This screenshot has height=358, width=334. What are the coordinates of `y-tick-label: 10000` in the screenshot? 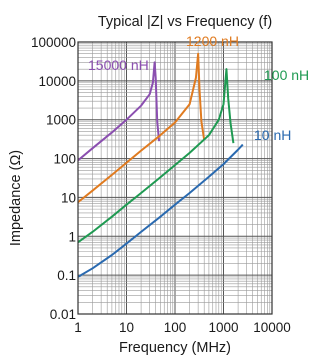 It's located at (57, 81).